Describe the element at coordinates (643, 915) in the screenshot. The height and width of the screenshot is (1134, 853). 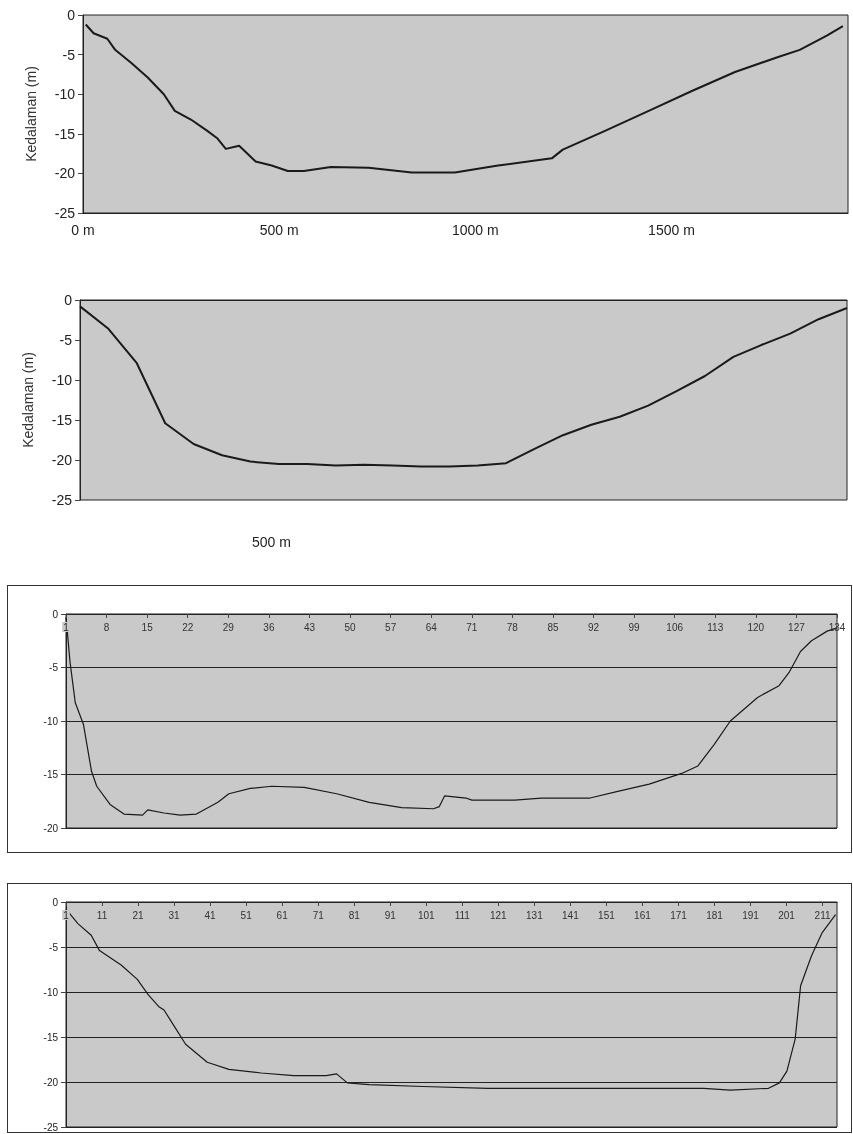
I see `x-tick-label: 161` at that location.